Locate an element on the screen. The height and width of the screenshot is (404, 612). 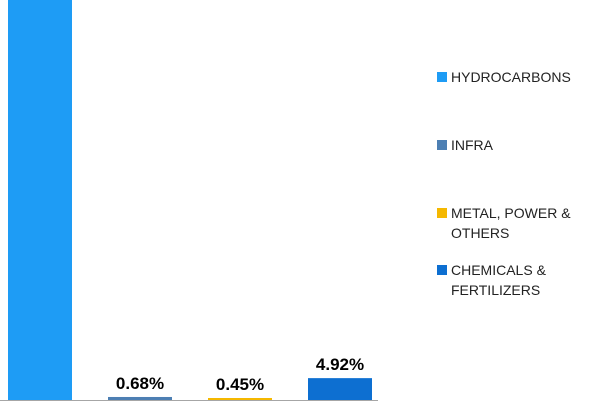
data-label: 0.45% is located at coordinates (240, 384).